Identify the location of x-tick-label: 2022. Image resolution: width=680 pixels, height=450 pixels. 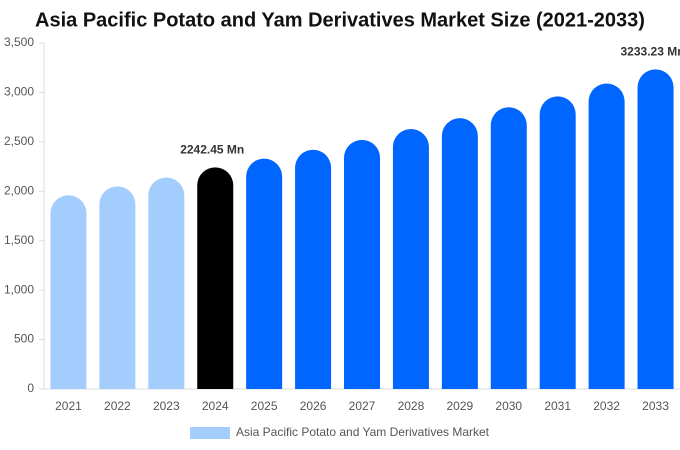
(117, 406).